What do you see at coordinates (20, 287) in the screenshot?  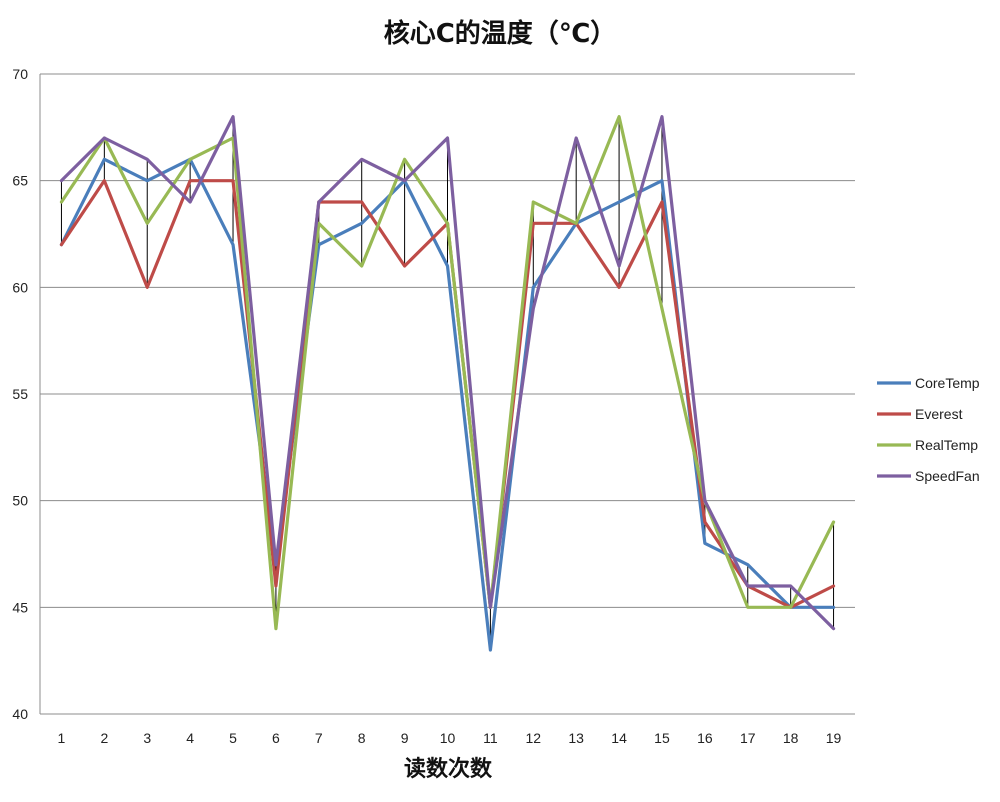 I see `y-tick-label: 60` at bounding box center [20, 287].